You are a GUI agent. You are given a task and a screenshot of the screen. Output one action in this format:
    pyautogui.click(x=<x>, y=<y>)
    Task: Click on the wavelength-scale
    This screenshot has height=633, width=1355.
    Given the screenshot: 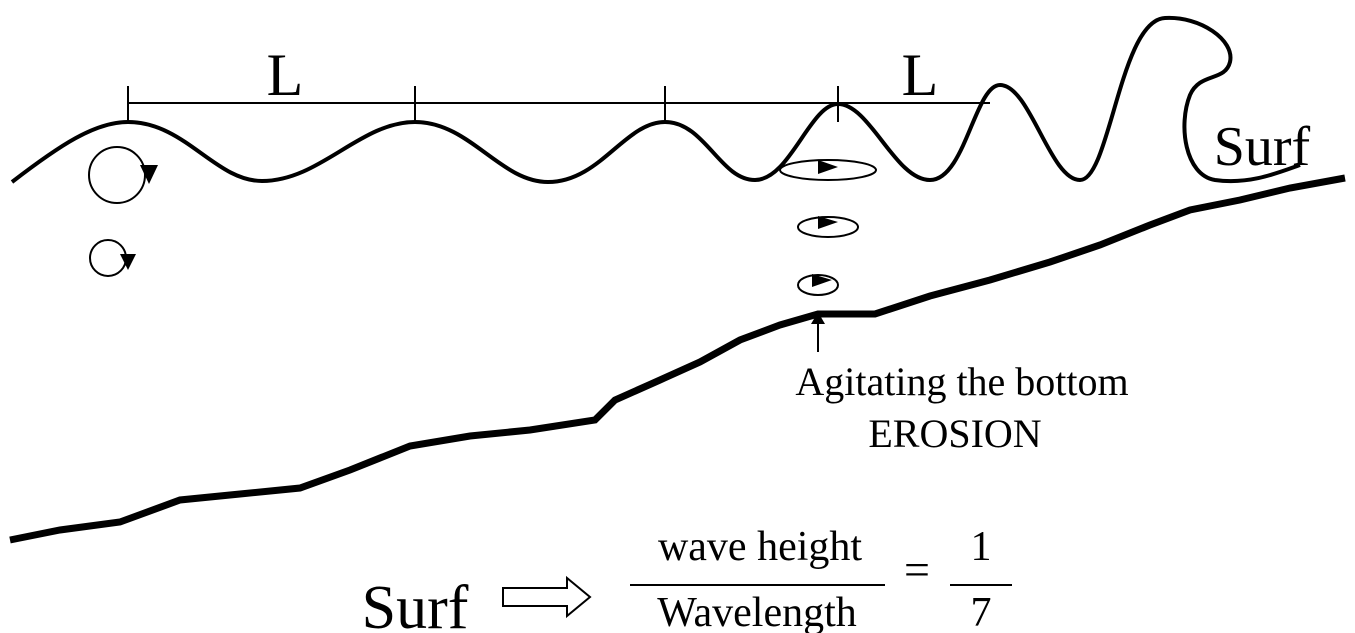 What is the action you would take?
    pyautogui.click(x=558, y=104)
    